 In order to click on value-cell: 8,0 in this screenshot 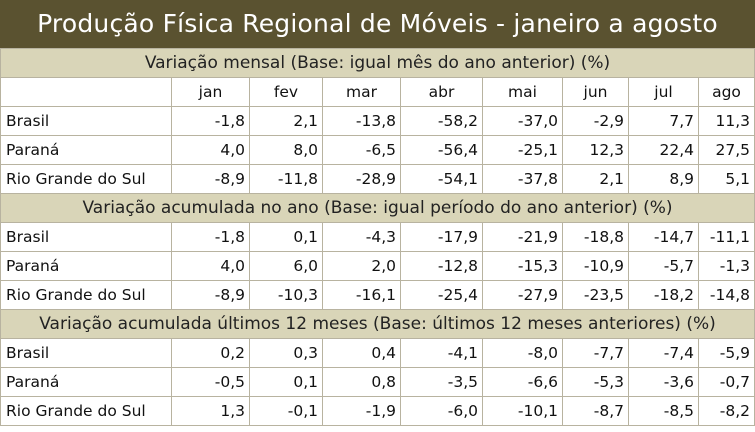, I will do `click(286, 150)`.